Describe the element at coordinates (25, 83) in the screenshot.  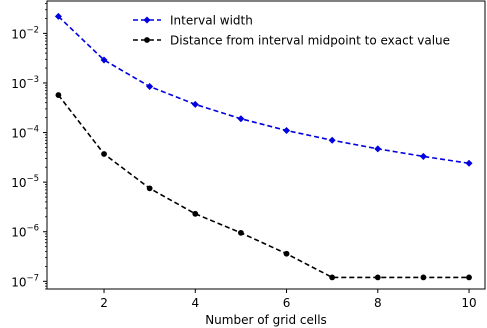
I see `y-tick-label: 10⁻³` at that location.